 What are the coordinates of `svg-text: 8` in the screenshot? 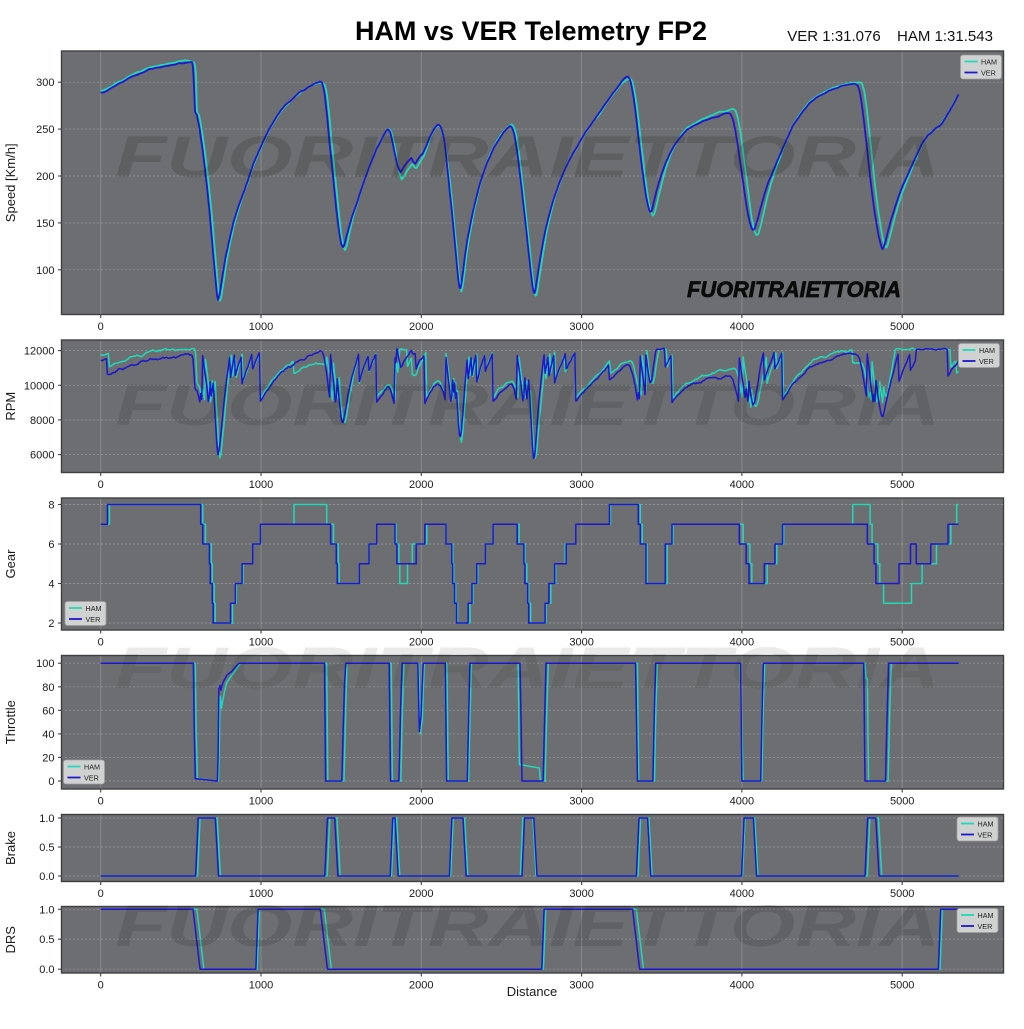 It's located at (51, 506).